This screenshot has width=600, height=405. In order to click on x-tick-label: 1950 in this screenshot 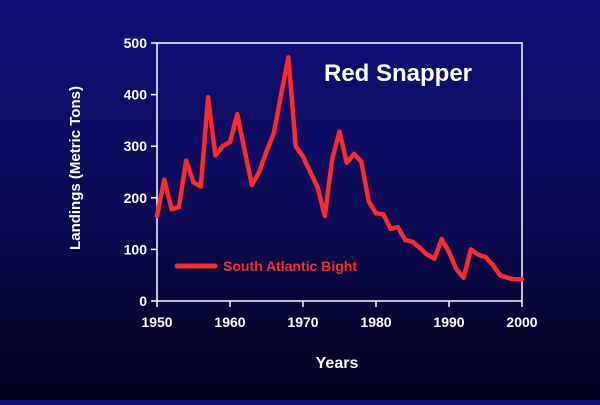, I will do `click(156, 322)`.